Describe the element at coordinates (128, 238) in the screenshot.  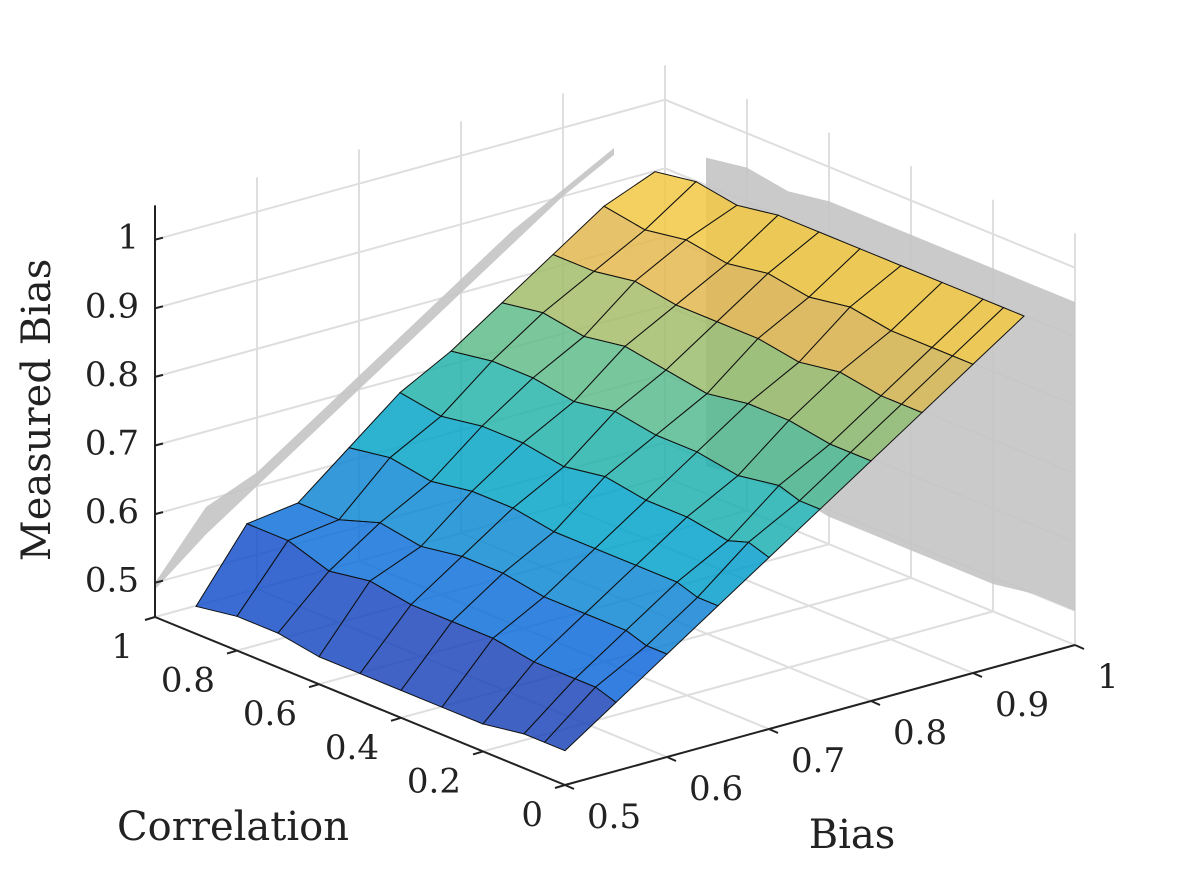
I see `z-tick-label: 1` at that location.